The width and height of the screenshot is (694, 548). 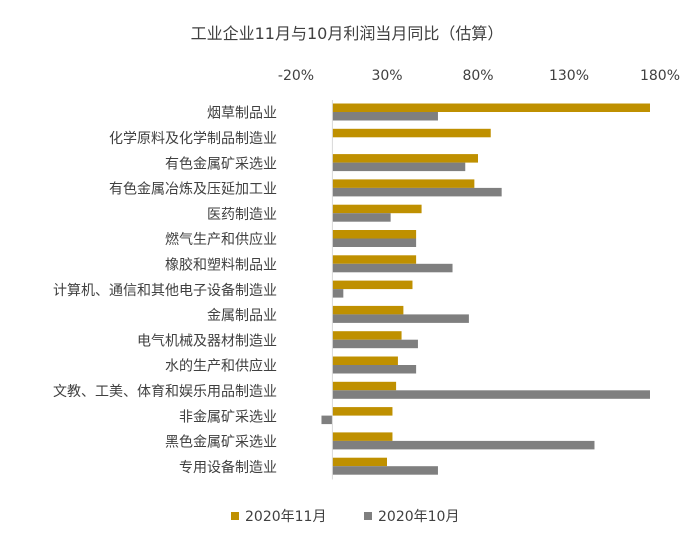 What do you see at coordinates (242, 114) in the screenshot?
I see `category-label: 烟草制品业` at bounding box center [242, 114].